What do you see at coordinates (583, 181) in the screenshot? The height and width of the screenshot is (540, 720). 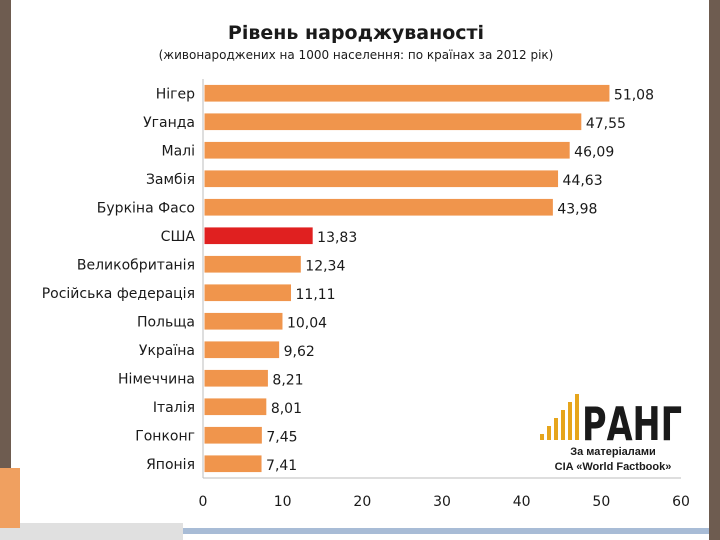 I see `value-label: 44,63` at bounding box center [583, 181].